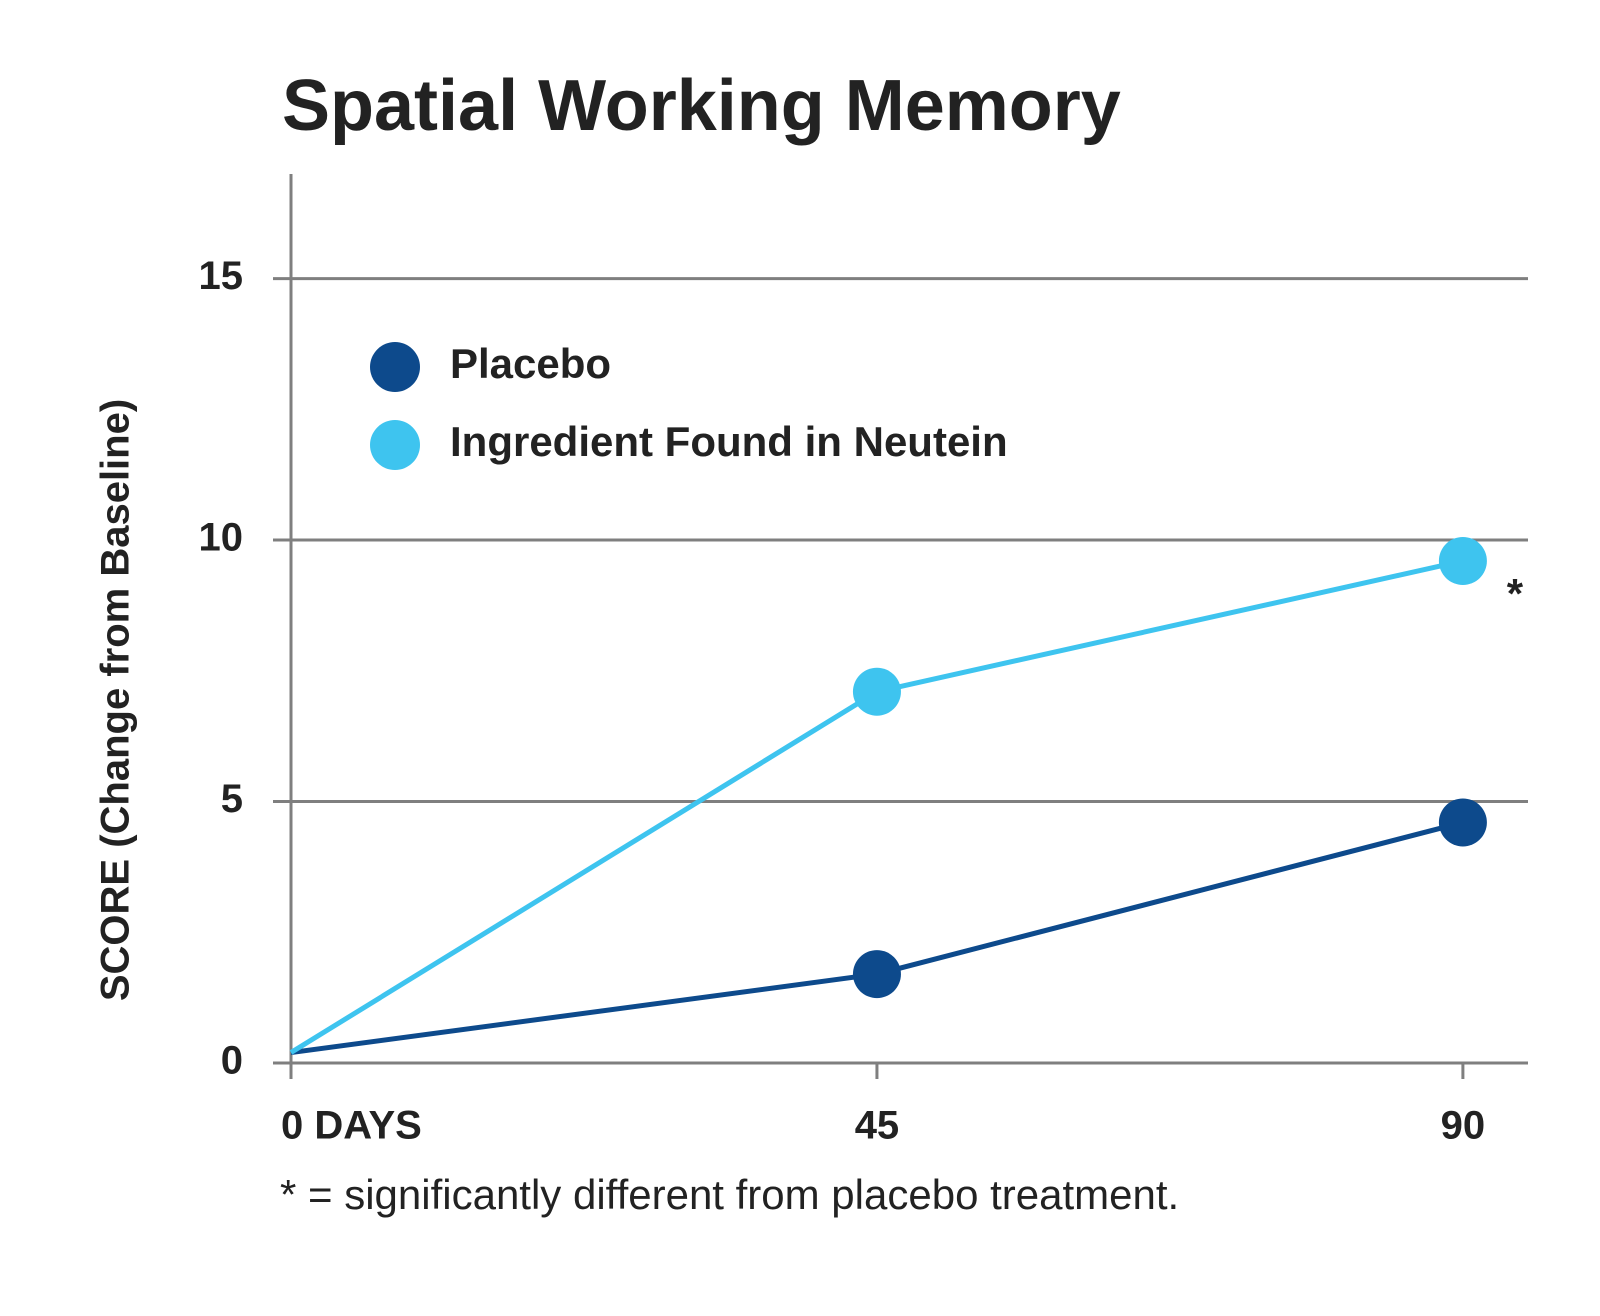 The width and height of the screenshot is (1600, 1316). What do you see at coordinates (232, 1061) in the screenshot?
I see `y-tick-label: 0` at bounding box center [232, 1061].